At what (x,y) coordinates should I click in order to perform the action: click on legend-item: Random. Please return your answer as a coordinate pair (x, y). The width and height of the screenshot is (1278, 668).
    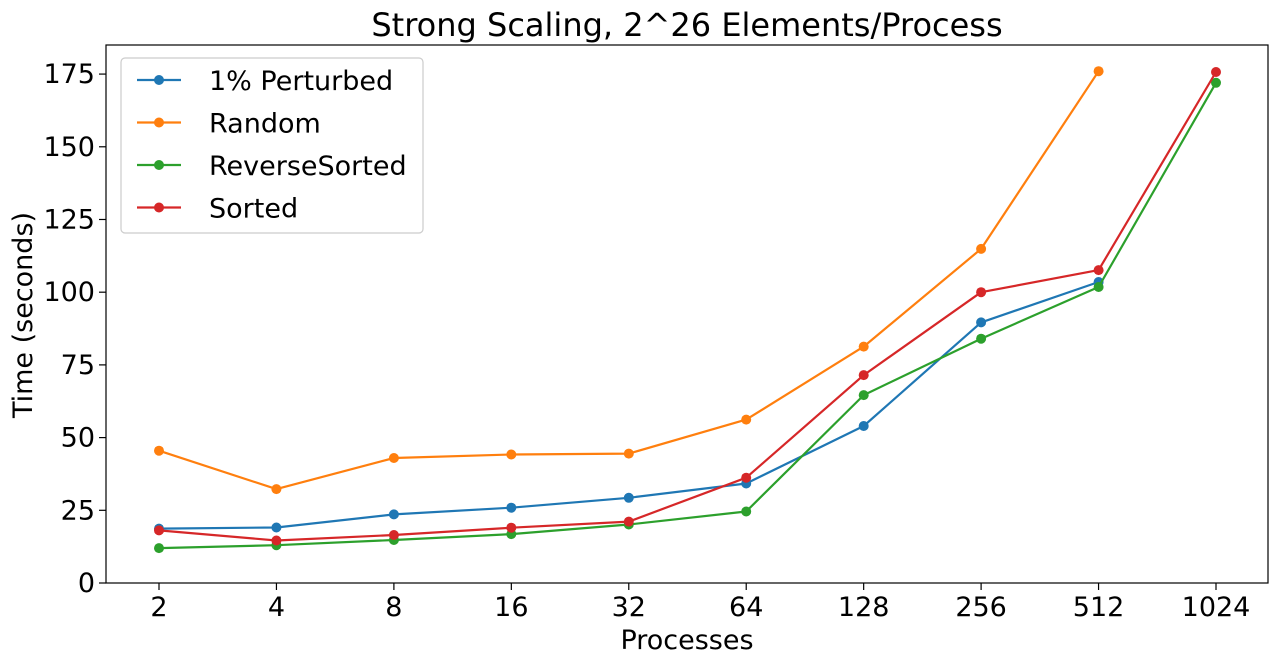
    Looking at the image, I should click on (229, 124).